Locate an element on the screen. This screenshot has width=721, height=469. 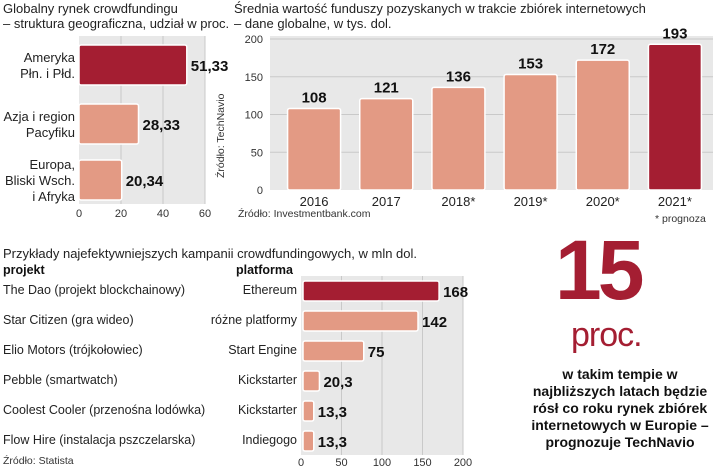
chart3-plot: 0 50 100 150 200 168 142 75 20,3 13,3 13,3 is located at coordinates (385, 372).